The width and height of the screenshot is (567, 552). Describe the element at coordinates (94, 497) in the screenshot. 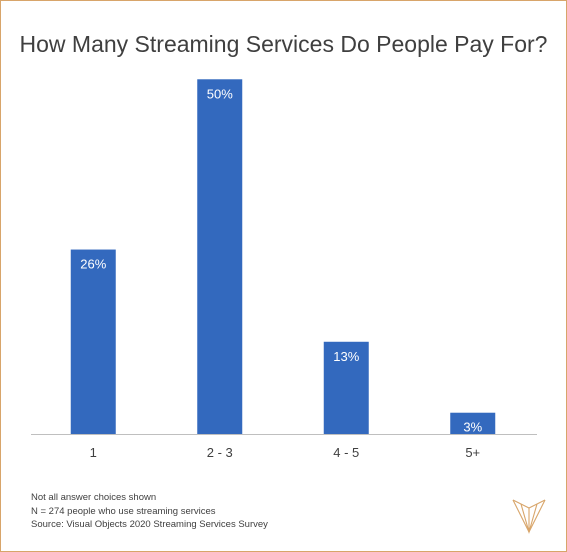

I see `note-answer-choices: Not all answer choices shown` at that location.